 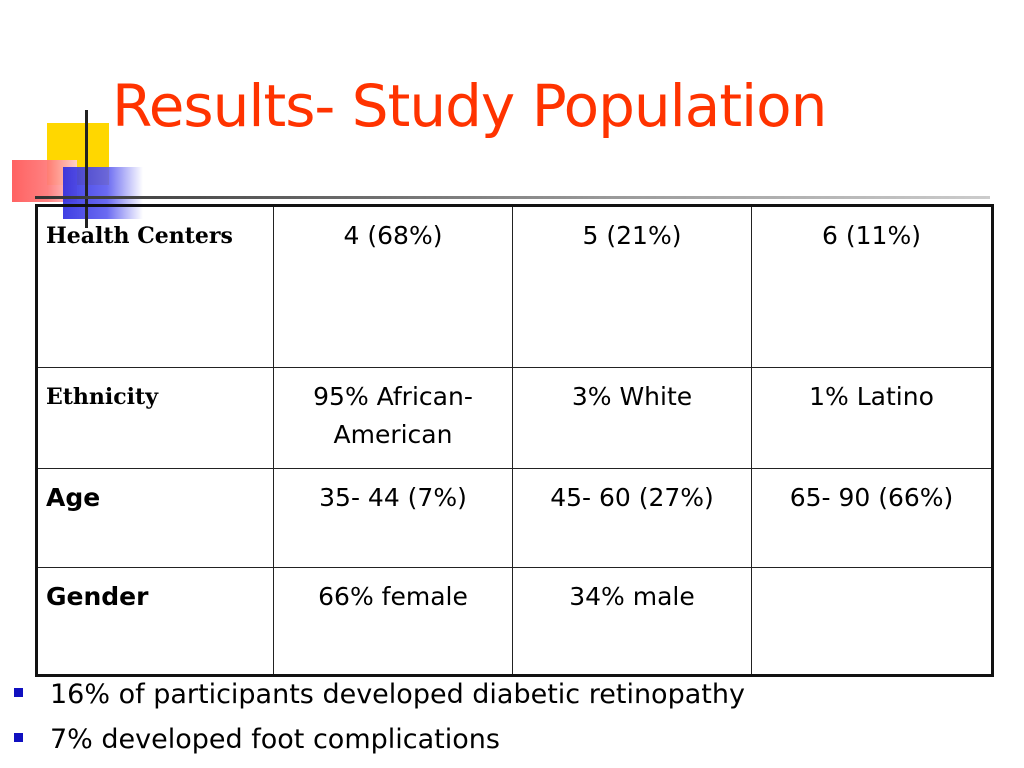 What do you see at coordinates (469, 106) in the screenshot?
I see `slide-title: Results- Study Population` at bounding box center [469, 106].